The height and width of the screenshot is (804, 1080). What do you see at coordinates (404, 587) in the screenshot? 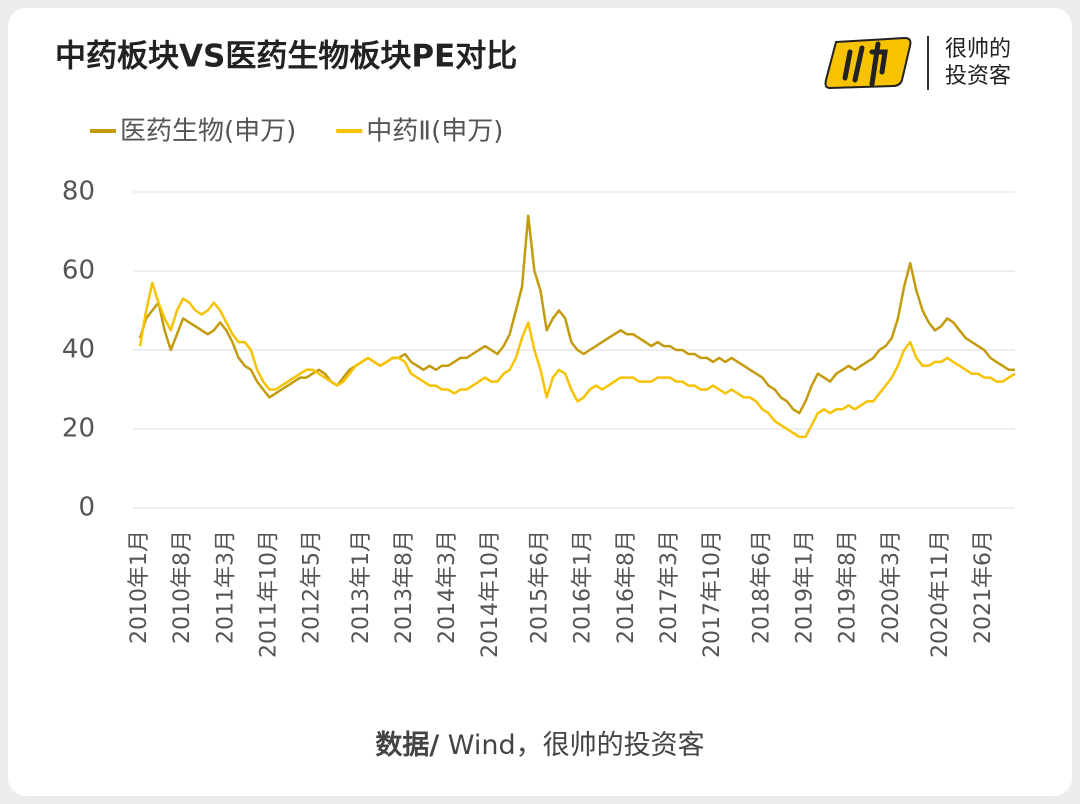
I see `x-tick-label: 2013年8月` at bounding box center [404, 587].